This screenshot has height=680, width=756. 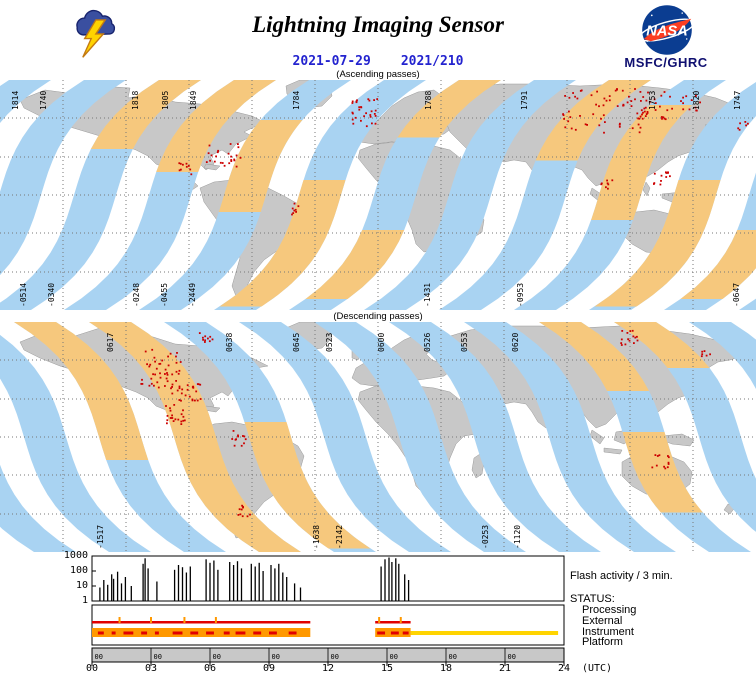 I want to click on svg-text: -0953, so click(x=520, y=295).